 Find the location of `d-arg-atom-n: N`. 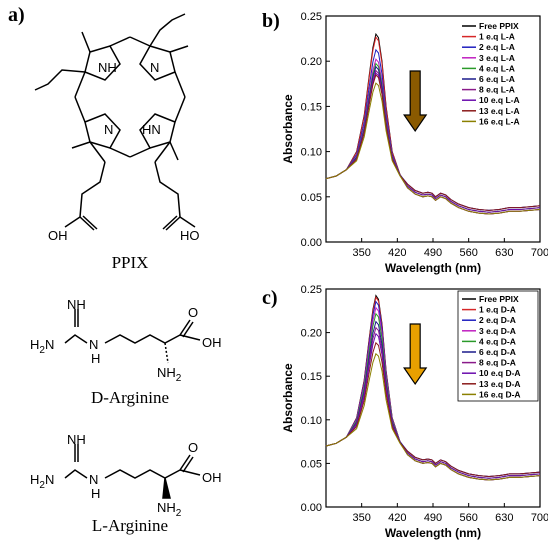

d-arg-atom-n: N is located at coordinates (93, 344).